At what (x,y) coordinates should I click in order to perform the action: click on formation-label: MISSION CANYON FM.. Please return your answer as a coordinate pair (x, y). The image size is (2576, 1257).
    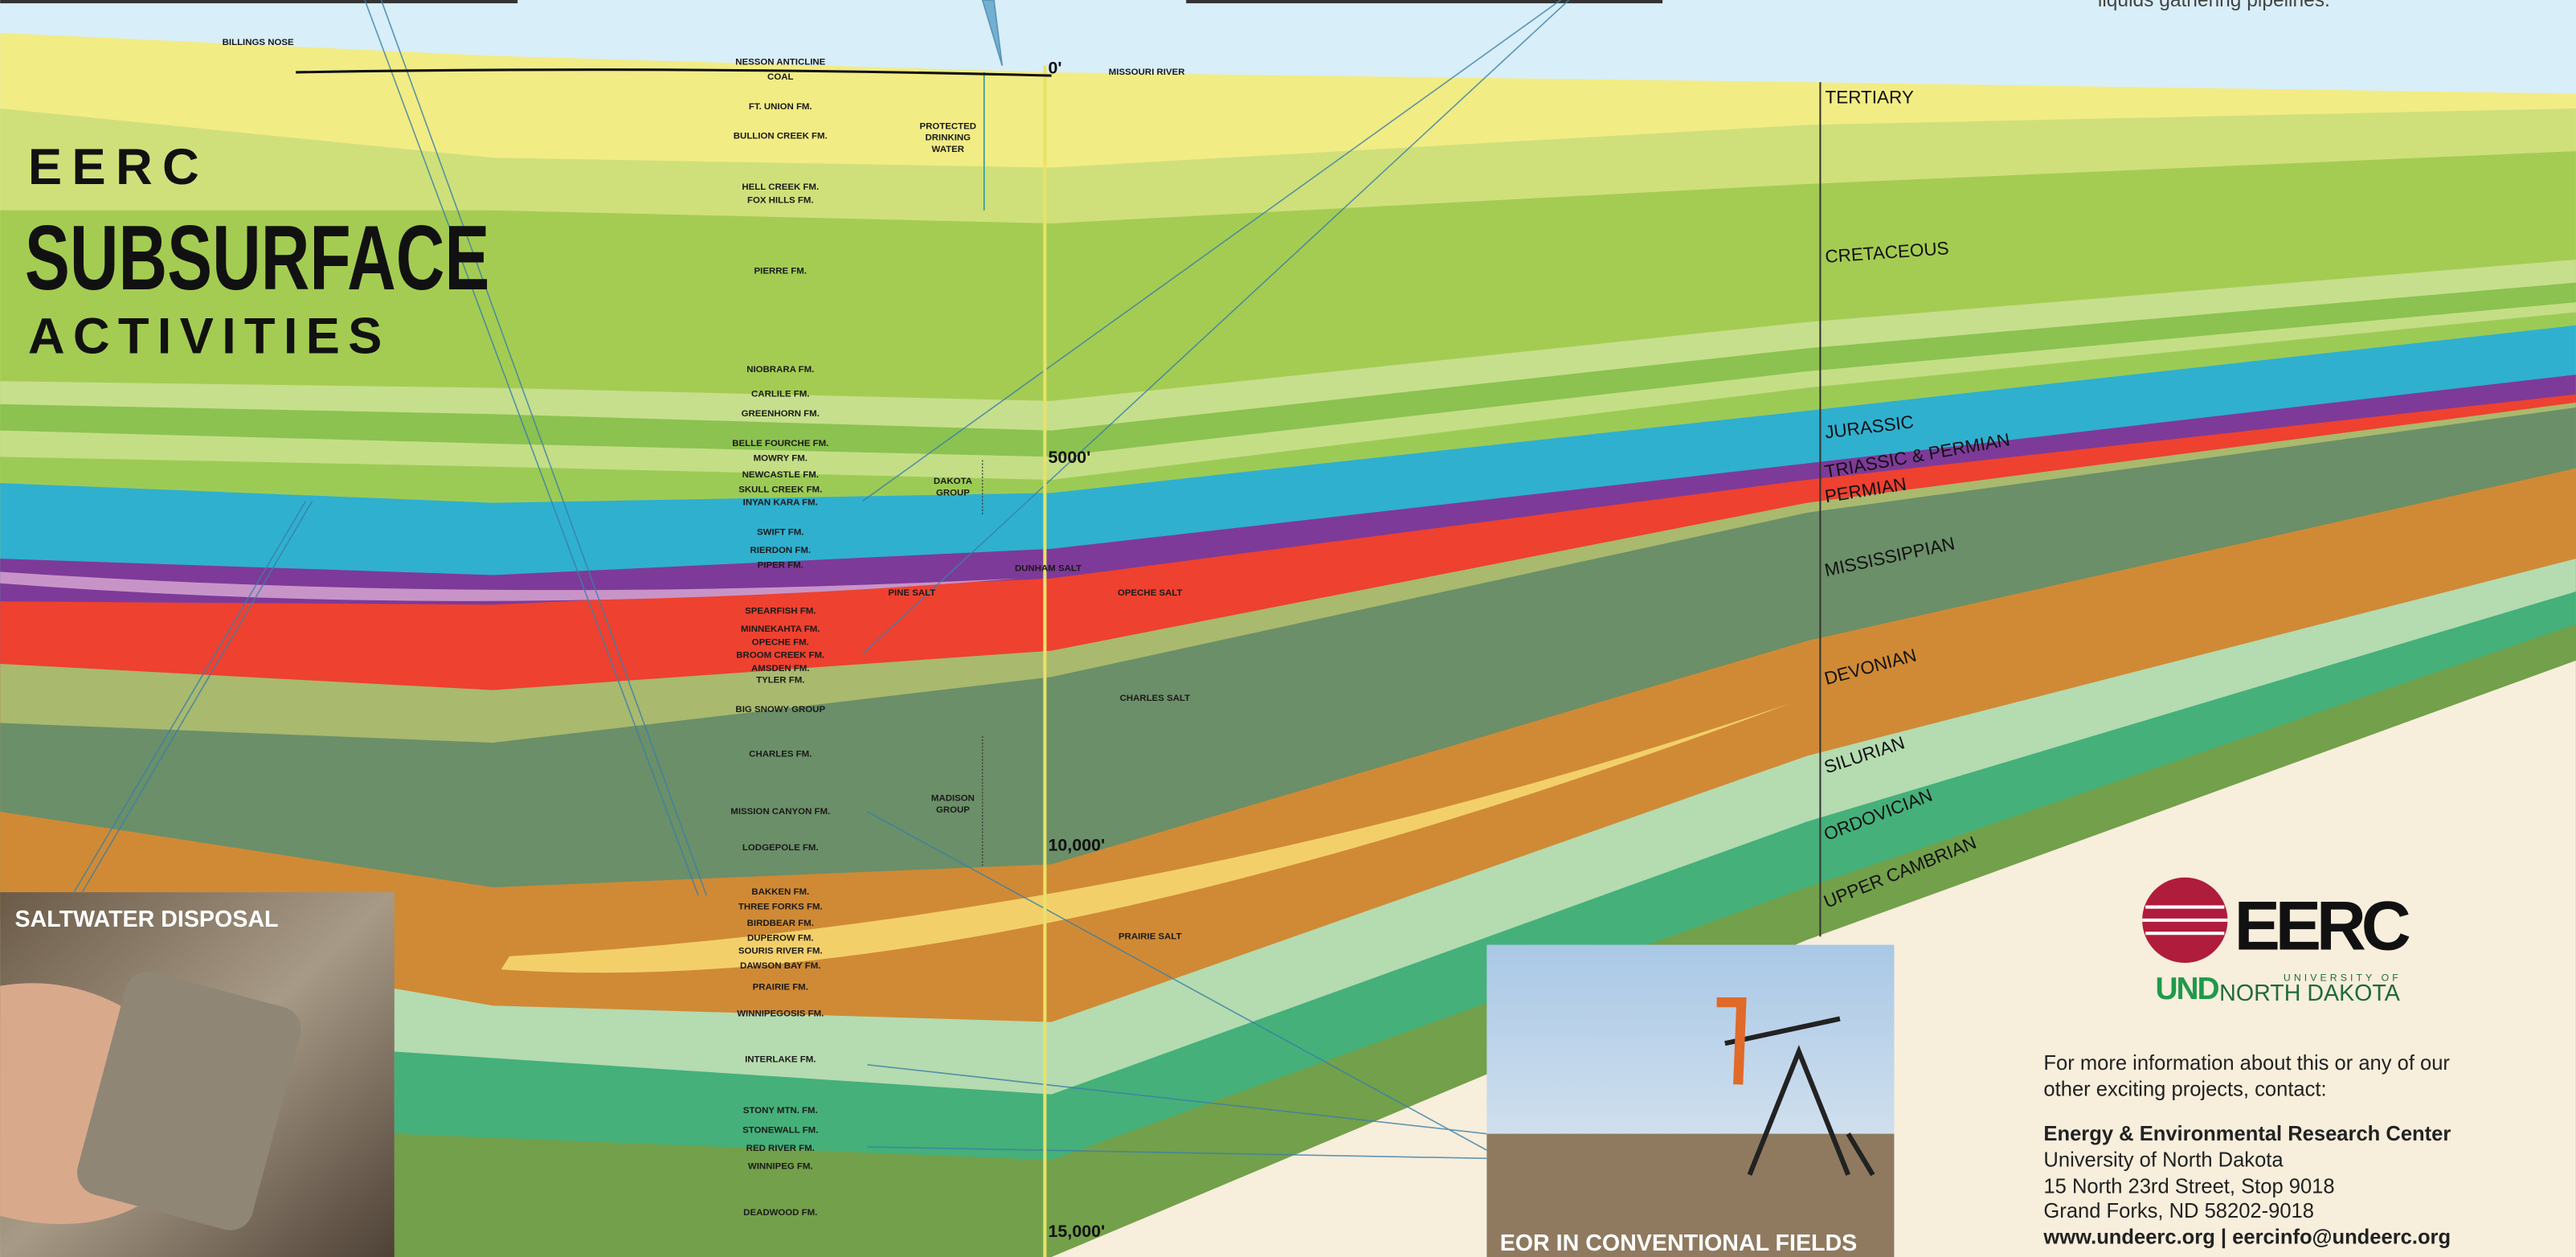
    Looking at the image, I should click on (780, 812).